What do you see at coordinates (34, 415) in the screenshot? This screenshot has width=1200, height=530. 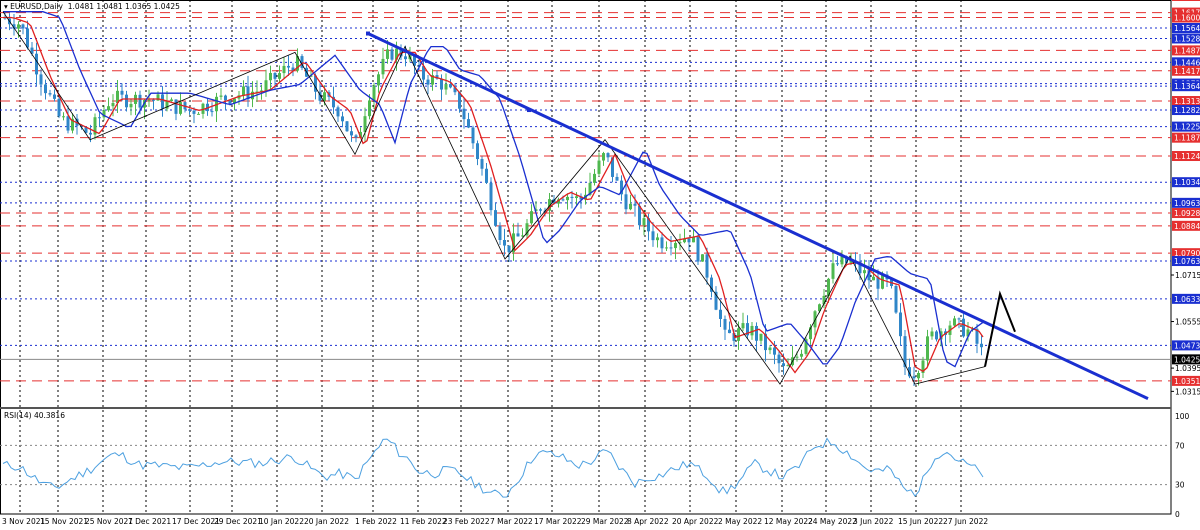 I see `rsi-label: RSI(14) 40.3816` at bounding box center [34, 415].